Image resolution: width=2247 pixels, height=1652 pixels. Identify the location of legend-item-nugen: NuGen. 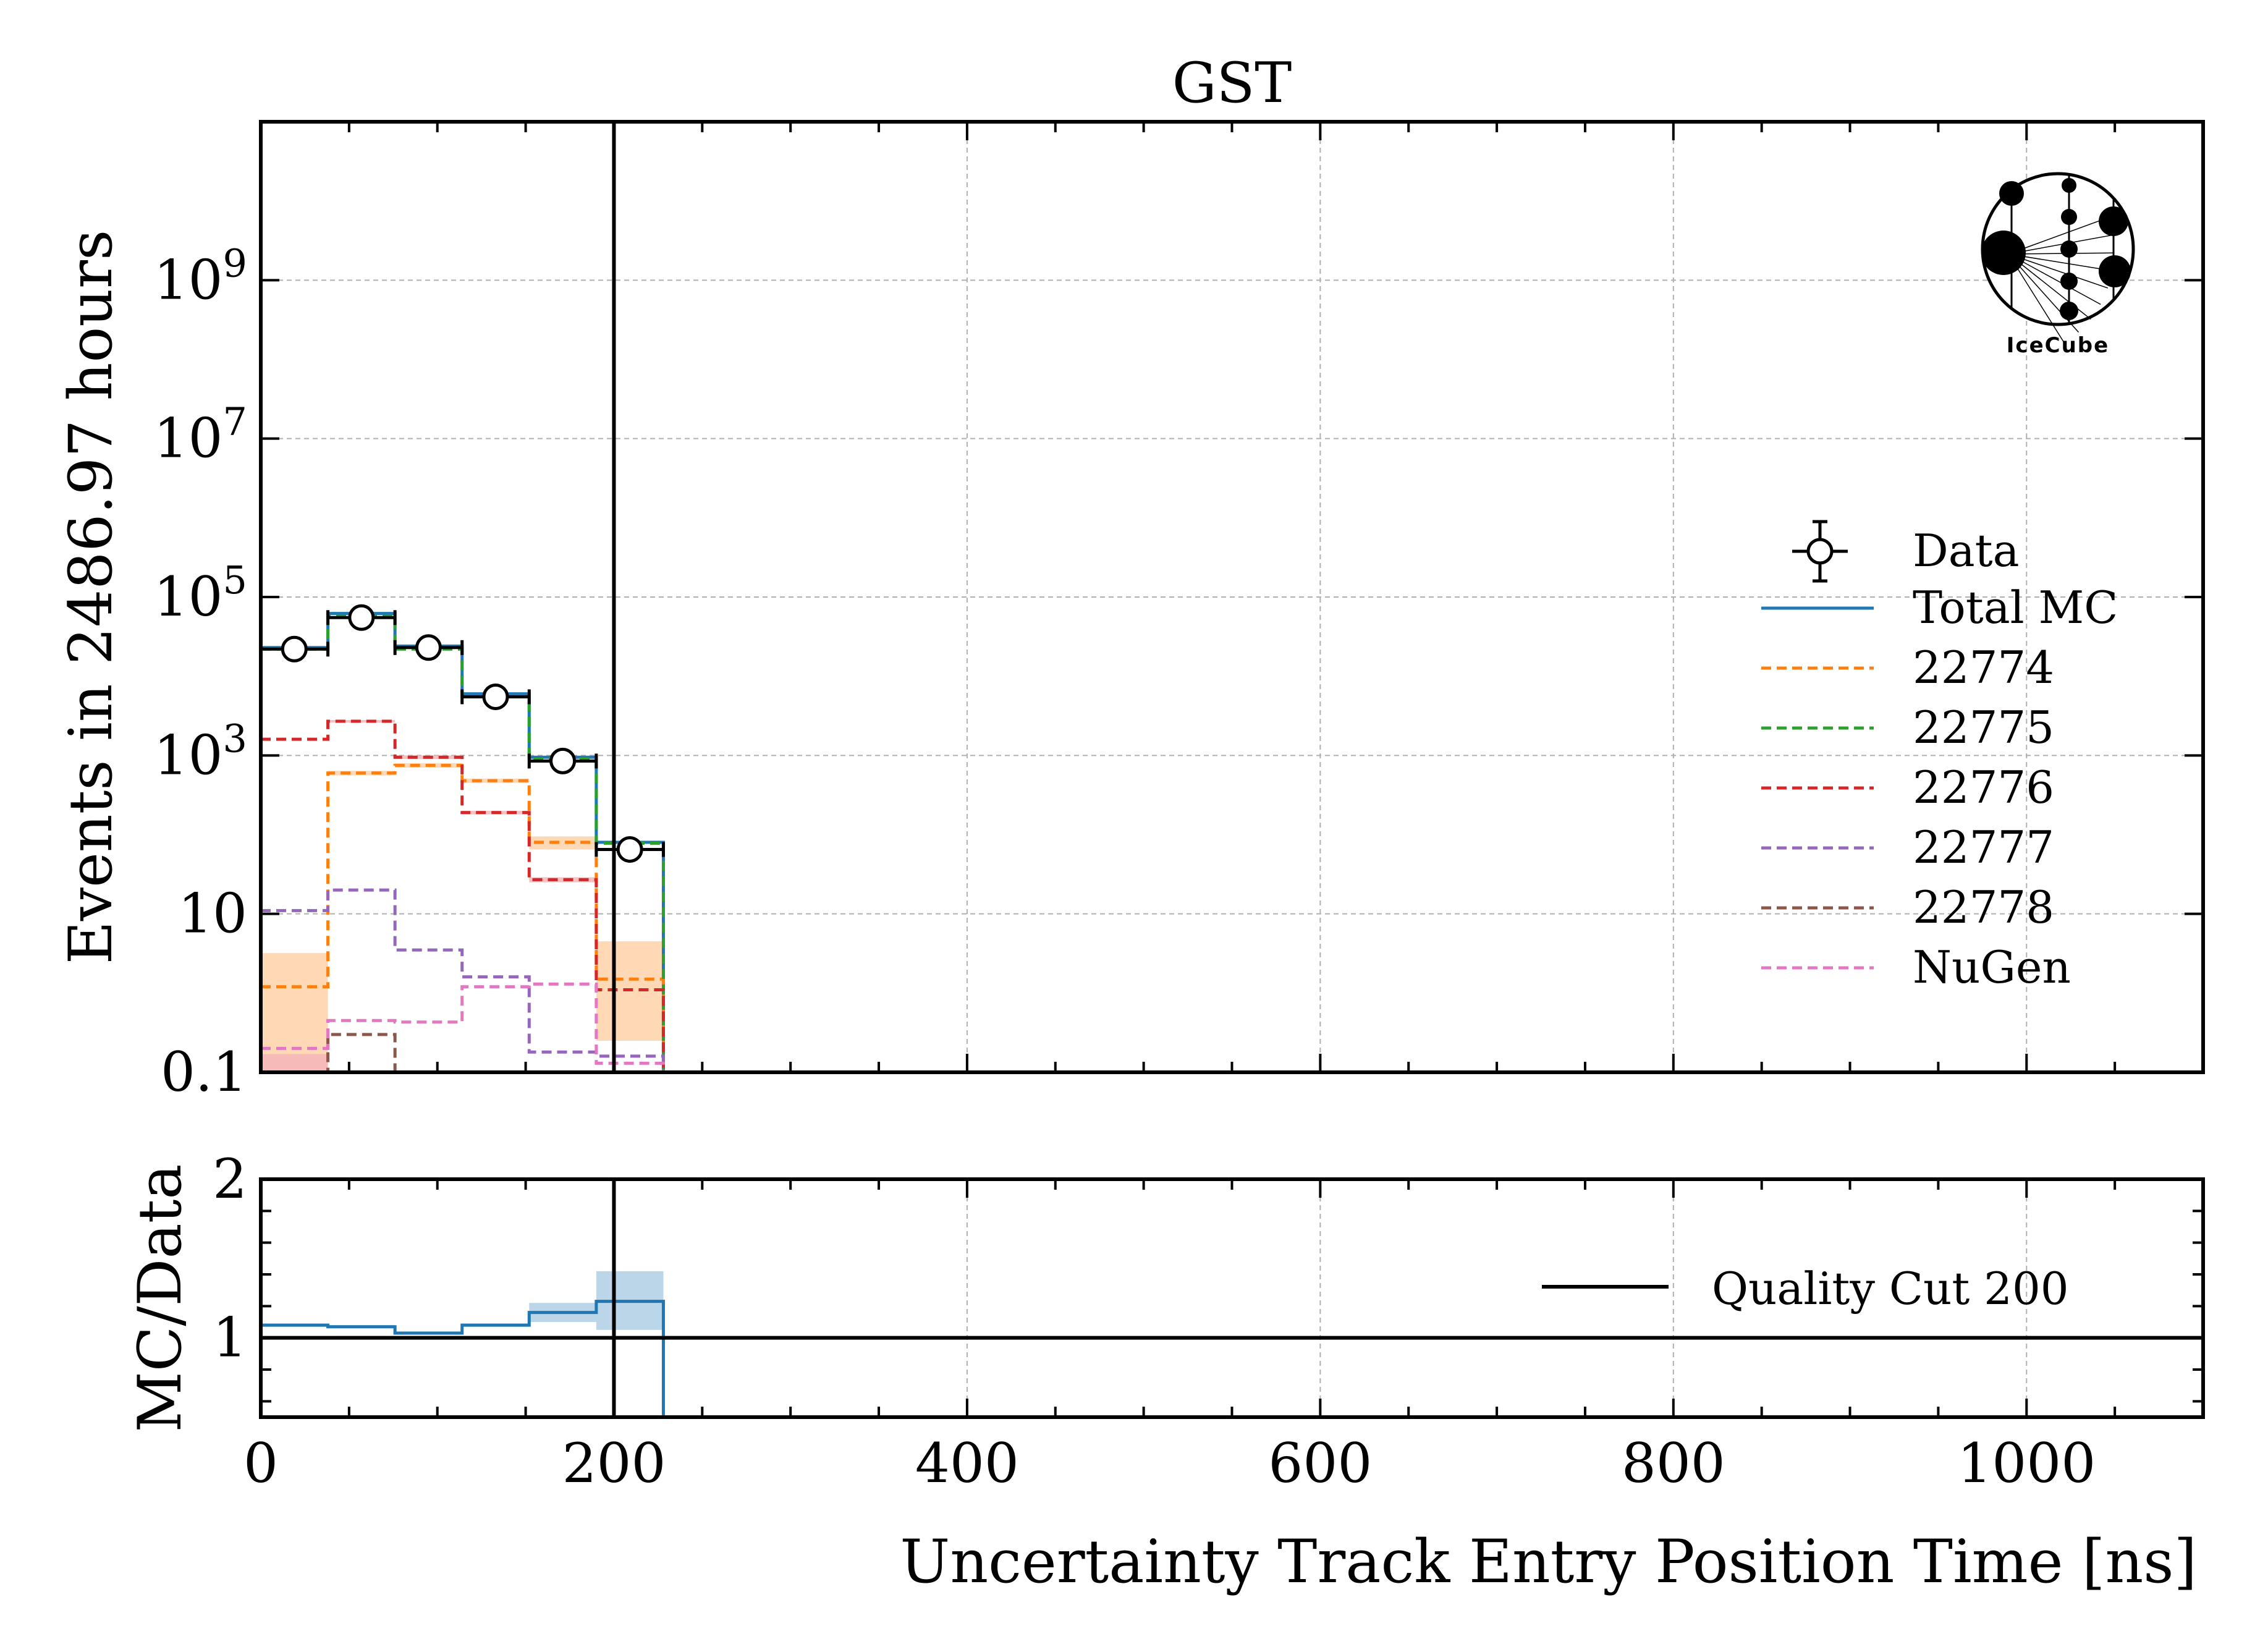
(1916, 967).